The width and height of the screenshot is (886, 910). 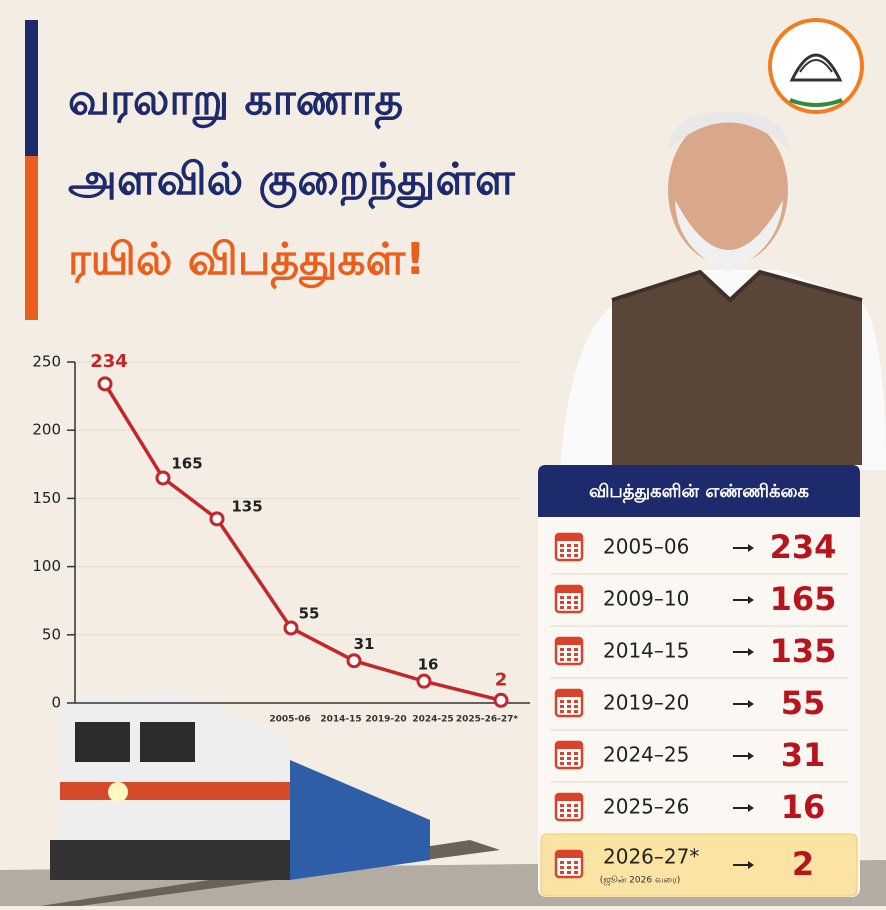 I want to click on count: 55, so click(x=803, y=703).